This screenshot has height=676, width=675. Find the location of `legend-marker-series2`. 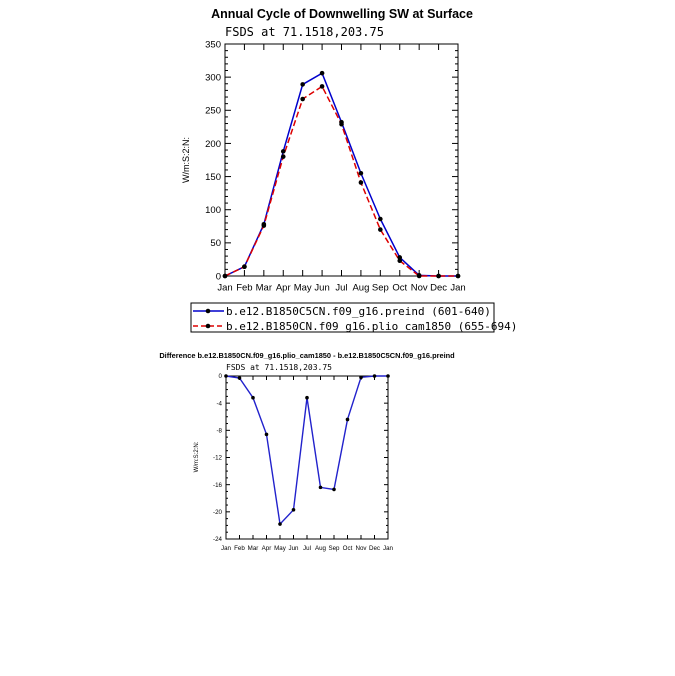

legend-marker-series2 is located at coordinates (208, 326).